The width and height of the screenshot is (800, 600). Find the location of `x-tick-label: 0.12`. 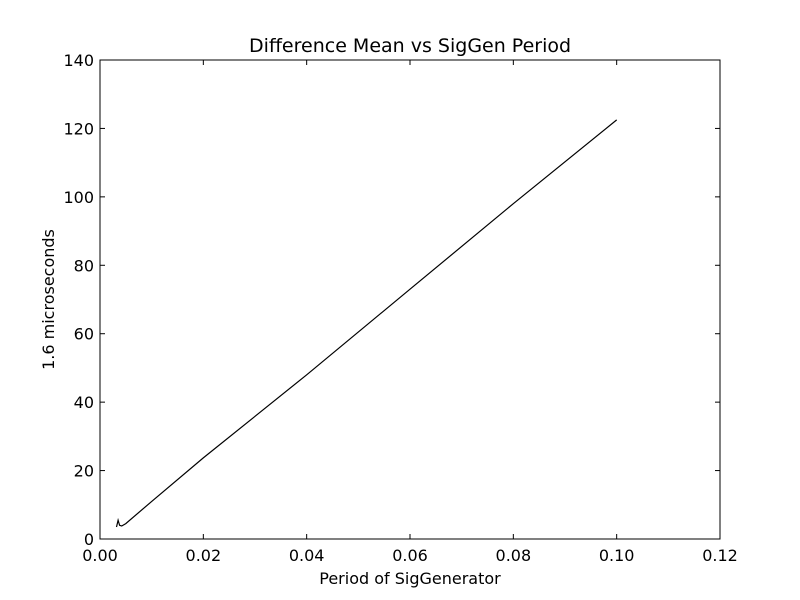

x-tick-label: 0.12 is located at coordinates (720, 555).